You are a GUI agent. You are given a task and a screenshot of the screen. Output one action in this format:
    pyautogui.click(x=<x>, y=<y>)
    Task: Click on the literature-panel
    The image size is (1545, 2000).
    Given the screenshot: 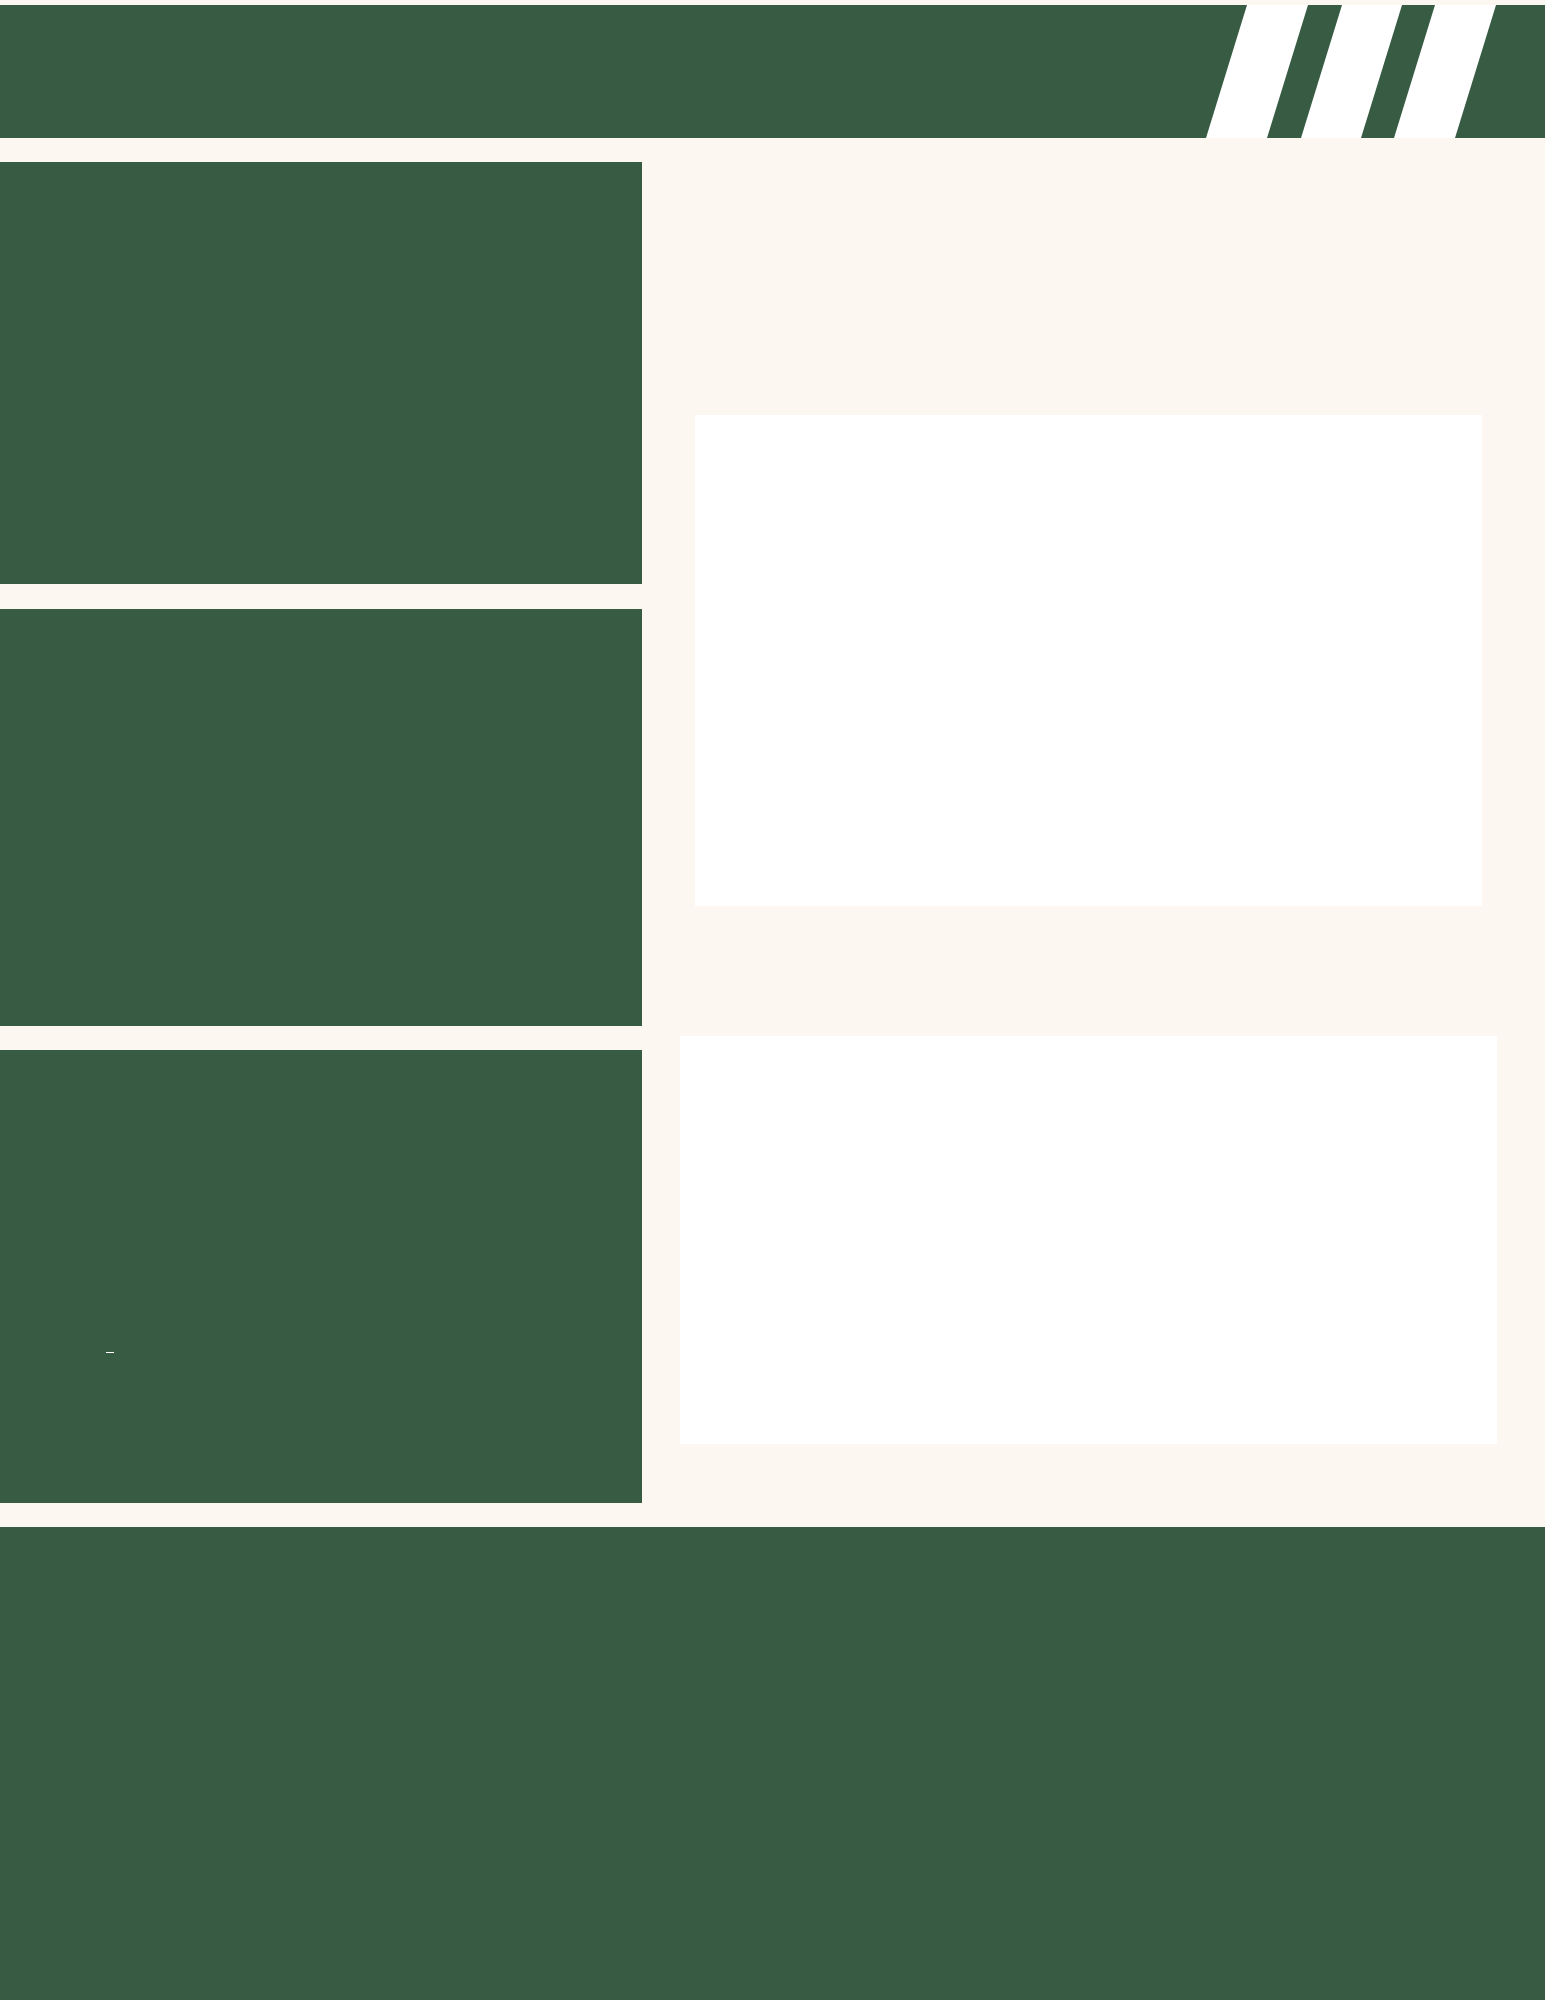 What is the action you would take?
    pyautogui.click(x=321, y=1276)
    